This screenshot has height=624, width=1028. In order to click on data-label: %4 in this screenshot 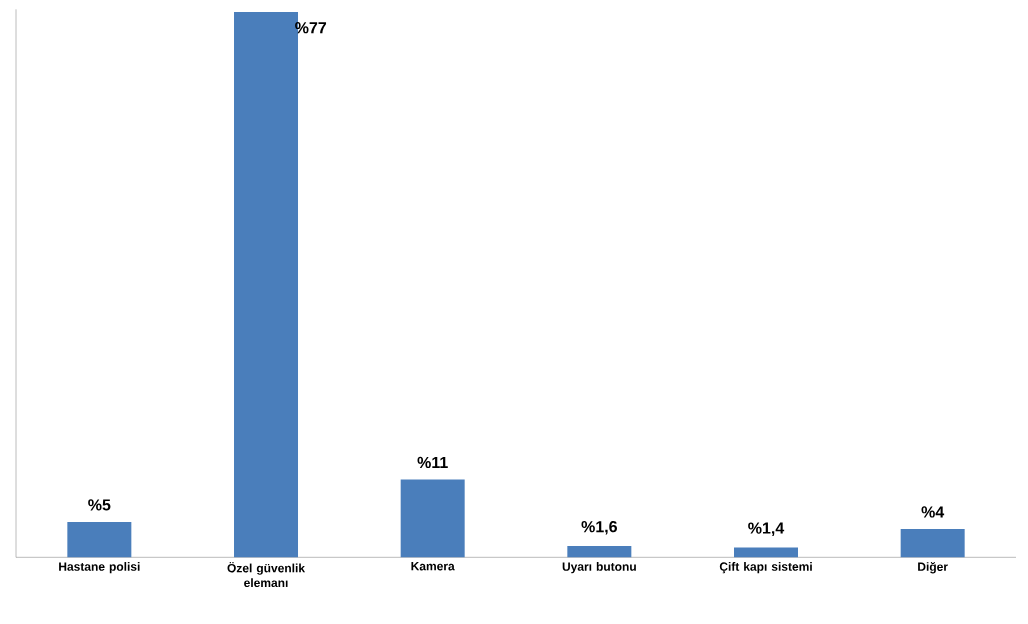, I will do `click(933, 512)`.